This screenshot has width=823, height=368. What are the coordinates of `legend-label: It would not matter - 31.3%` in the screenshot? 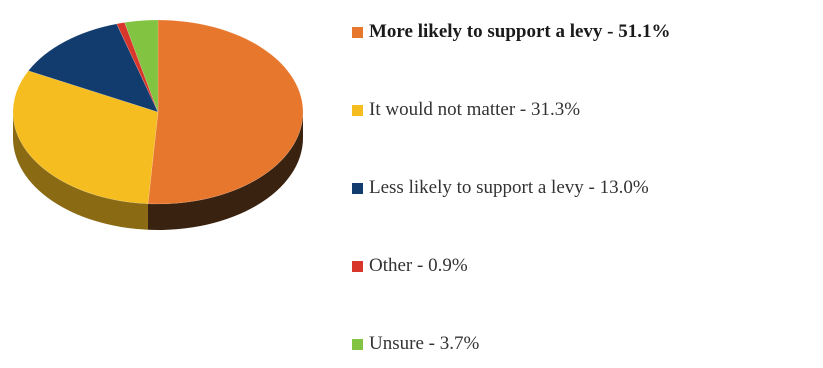 It's located at (475, 109).